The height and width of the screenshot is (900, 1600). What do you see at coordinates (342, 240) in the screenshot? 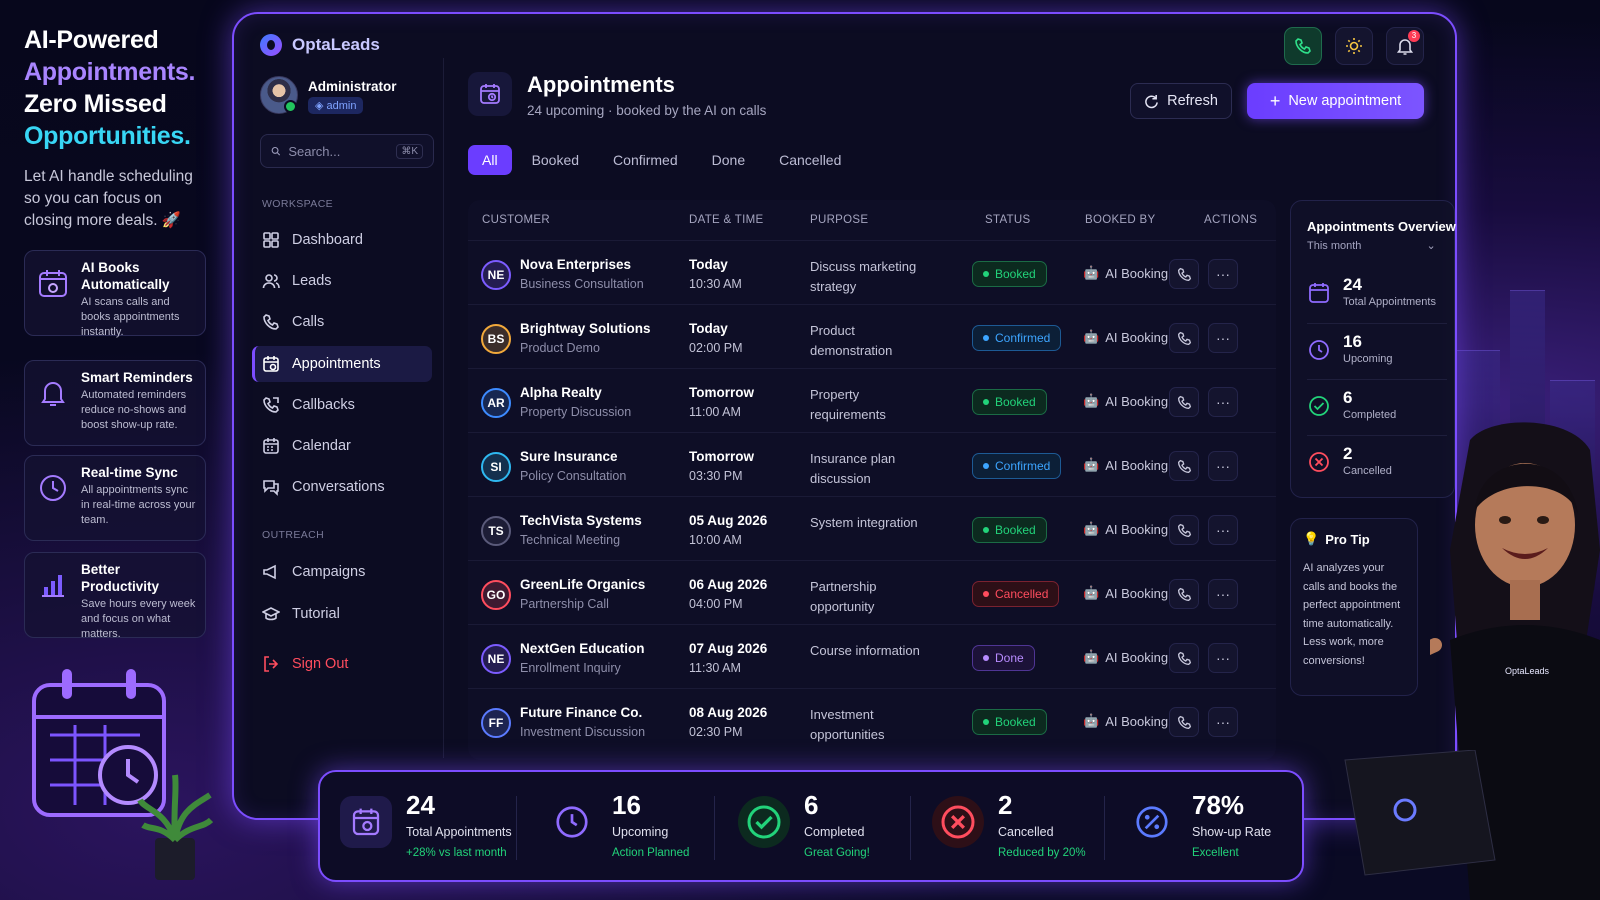
I see `sidebar-item-dashboard: Dashboard` at bounding box center [342, 240].